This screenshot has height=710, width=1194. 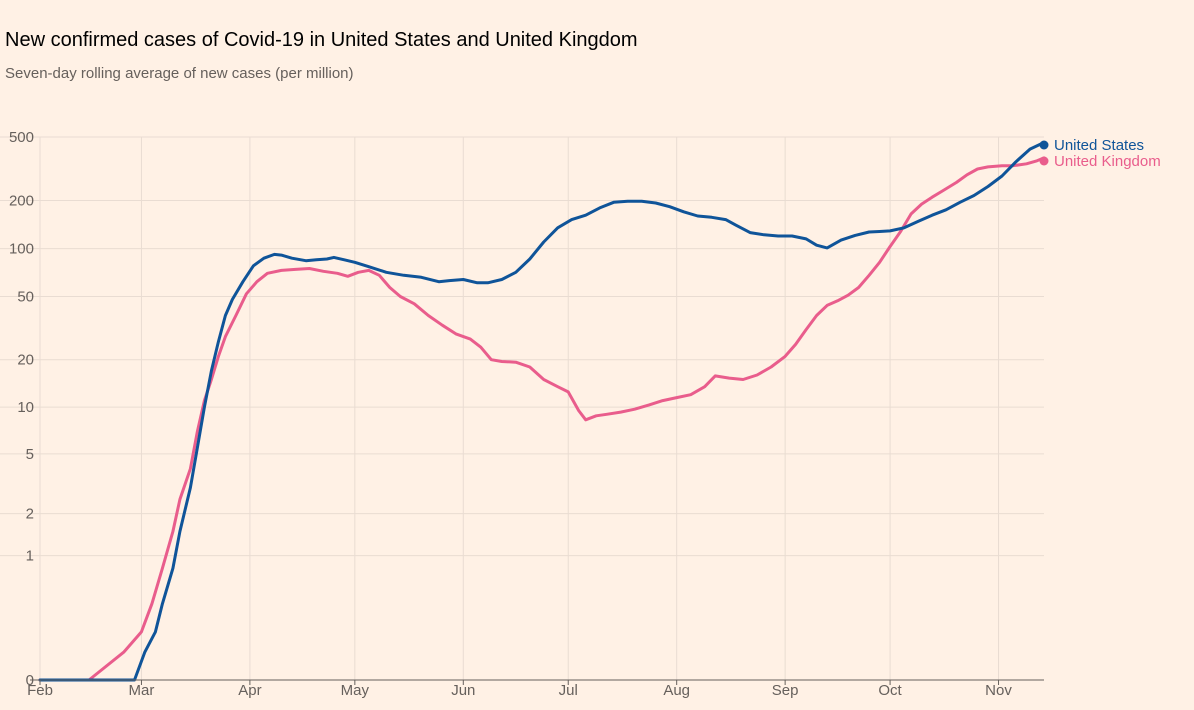 What do you see at coordinates (21, 137) in the screenshot?
I see `y-tick-label: 500` at bounding box center [21, 137].